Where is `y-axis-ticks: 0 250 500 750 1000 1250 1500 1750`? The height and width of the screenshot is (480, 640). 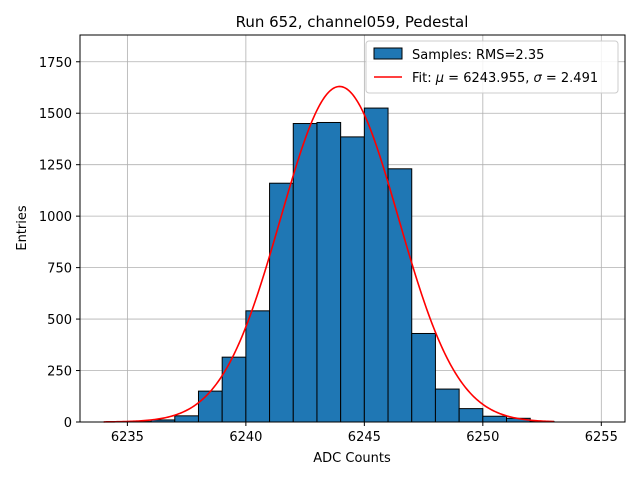
y-axis-ticks: 0 250 500 750 1000 1250 1500 1750 is located at coordinates (59, 243).